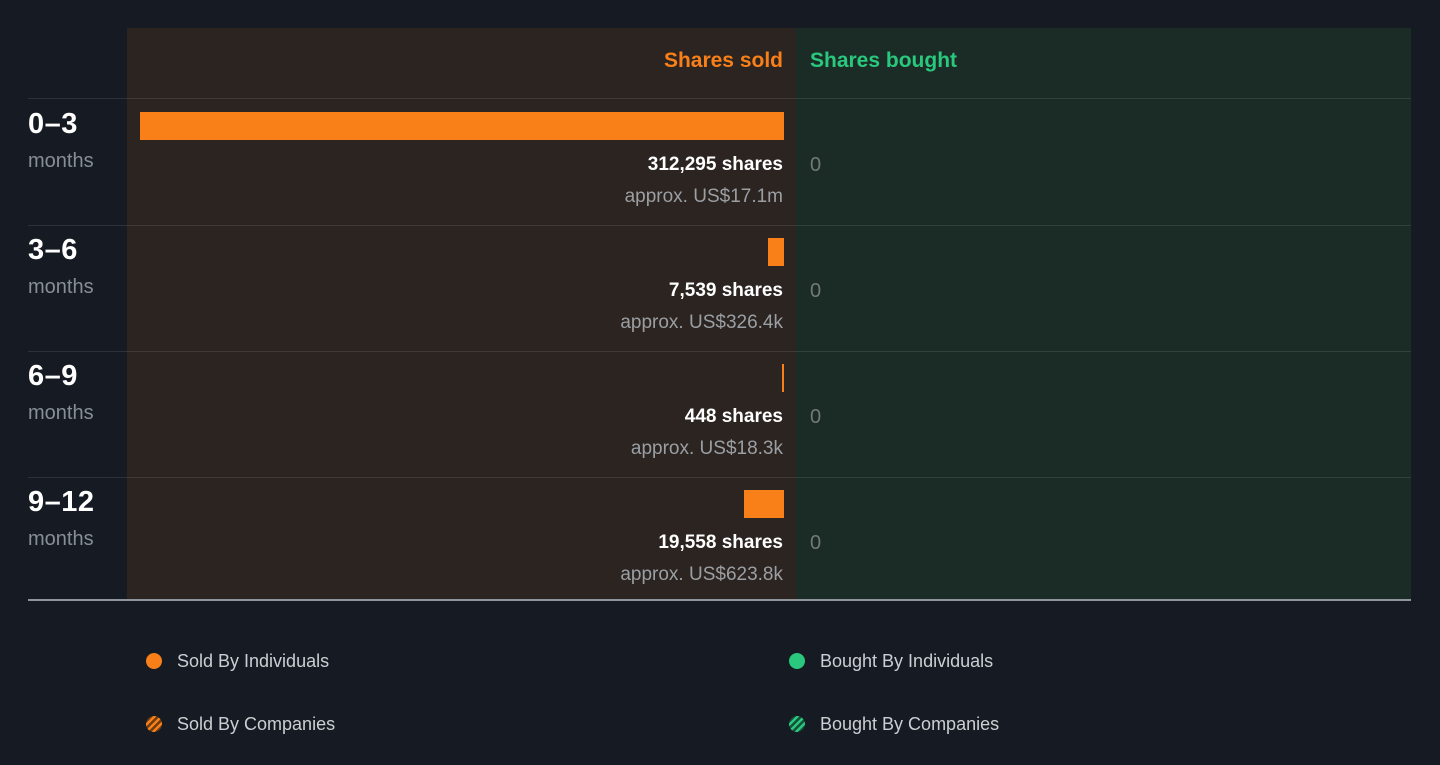  Describe the element at coordinates (723, 60) in the screenshot. I see `shares-sold-header: Shares sold` at that location.